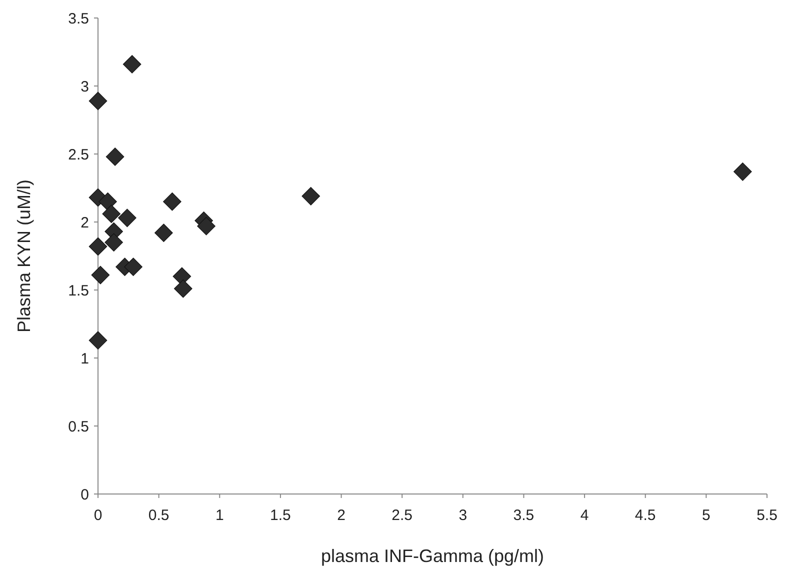 This screenshot has height=582, width=789. I want to click on x-tick-label: 3, so click(463, 515).